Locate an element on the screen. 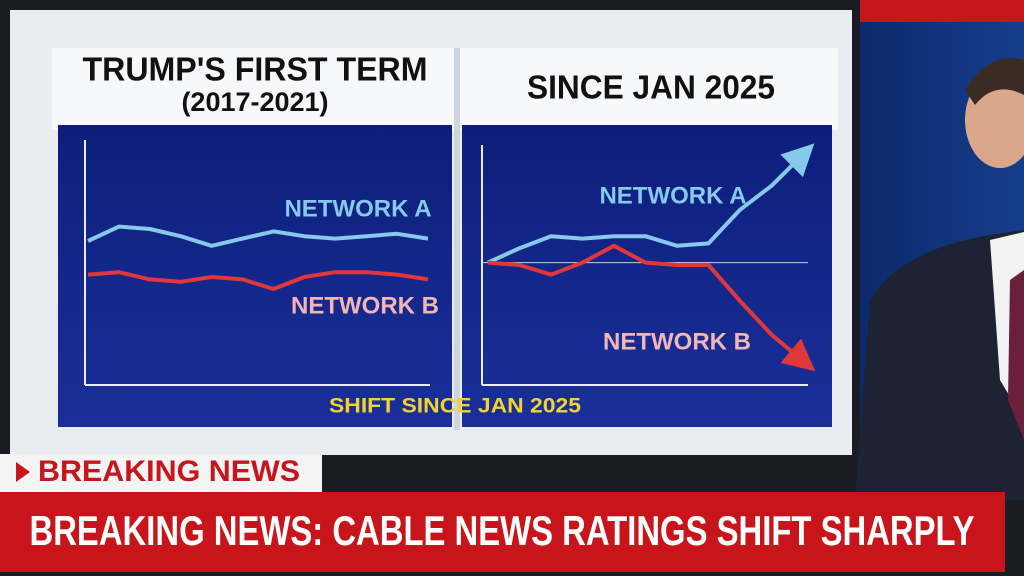 This screenshot has width=1024, height=576. tag-box is located at coordinates (161, 473).